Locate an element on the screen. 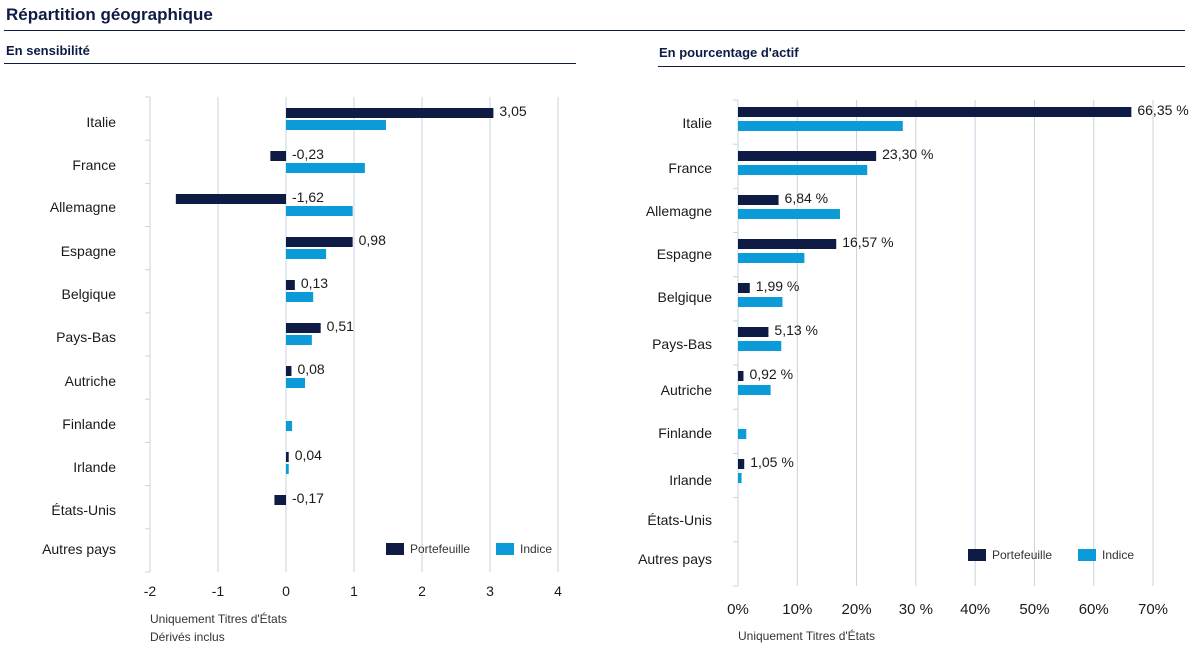 The width and height of the screenshot is (1195, 652). left-x-tick-label: 4 is located at coordinates (558, 591).